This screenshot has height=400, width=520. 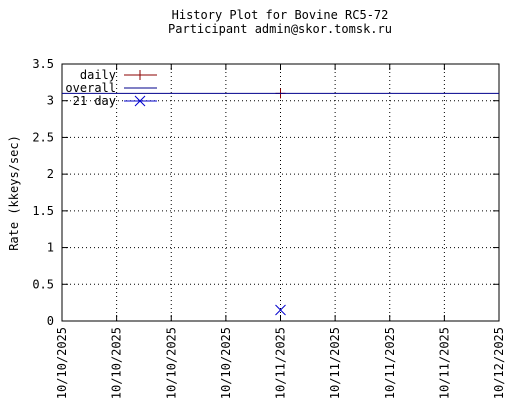 I want to click on y-tick-label: 1, so click(x=50, y=248).